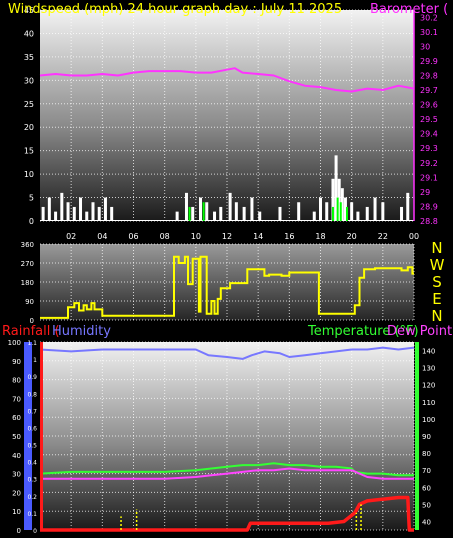 Image resolution: width=453 pixels, height=538 pixels. Describe the element at coordinates (16, 493) in the screenshot. I see `y-tick-label: 20` at that location.